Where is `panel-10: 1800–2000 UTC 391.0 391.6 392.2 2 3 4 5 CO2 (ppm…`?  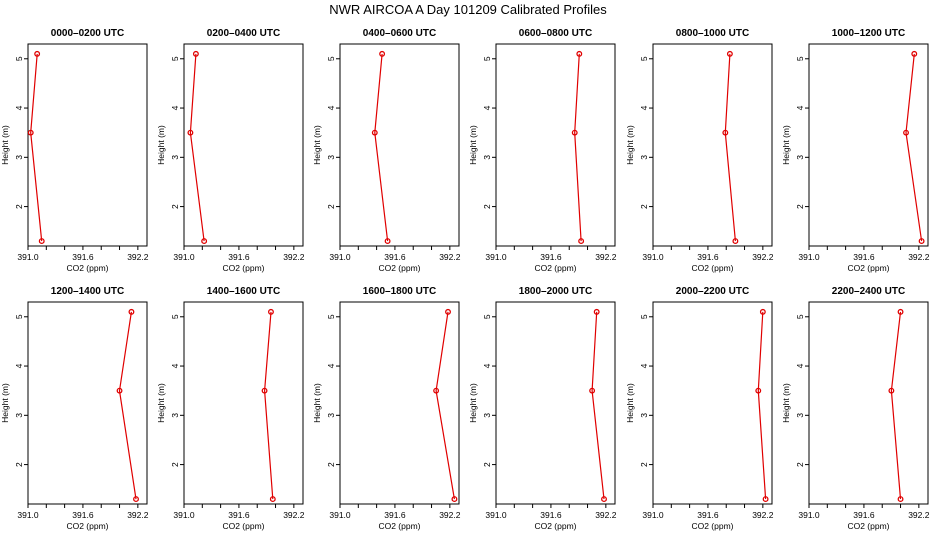
panel-10: 1800–2000 UTC 391.0 391.6 392.2 2 3 4 5 CO2 (ppm… is located at coordinates (542, 408).